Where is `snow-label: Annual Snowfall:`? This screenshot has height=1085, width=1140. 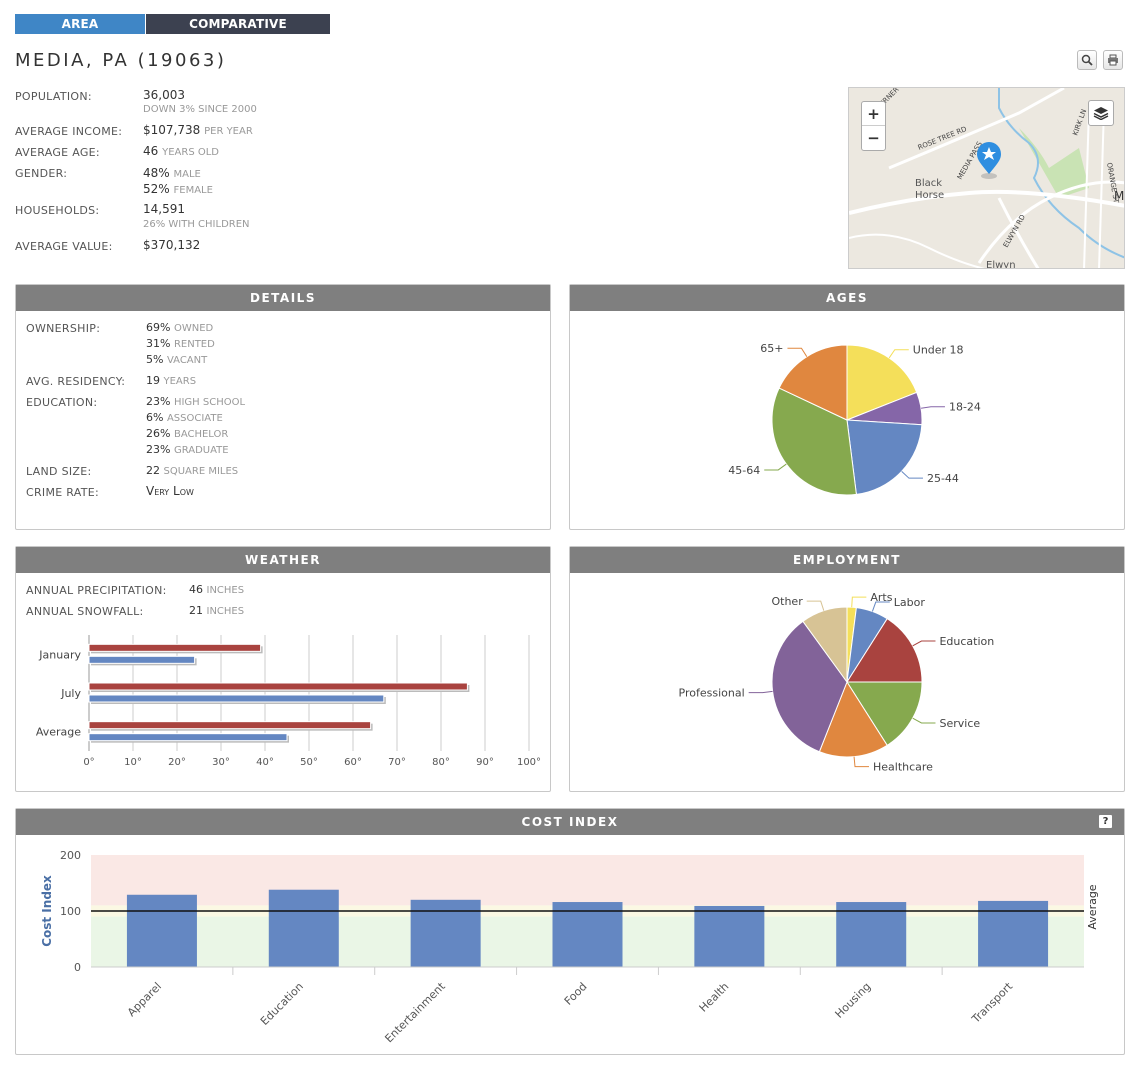 snow-label: Annual Snowfall: is located at coordinates (85, 611).